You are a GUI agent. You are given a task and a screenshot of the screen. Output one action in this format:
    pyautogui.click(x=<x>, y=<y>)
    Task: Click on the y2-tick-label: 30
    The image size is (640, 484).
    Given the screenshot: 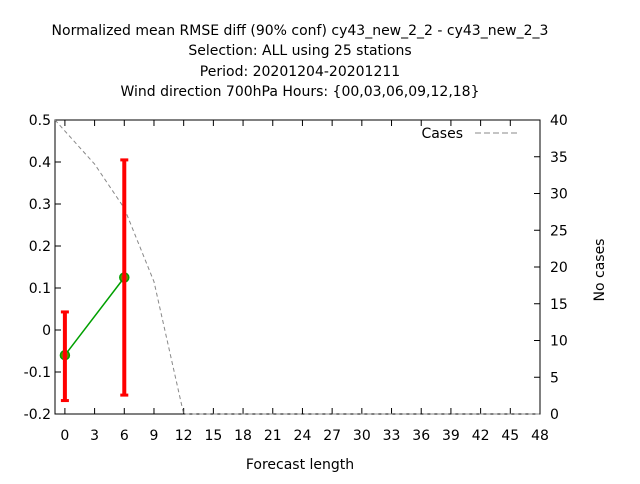 What is the action you would take?
    pyautogui.click(x=559, y=195)
    